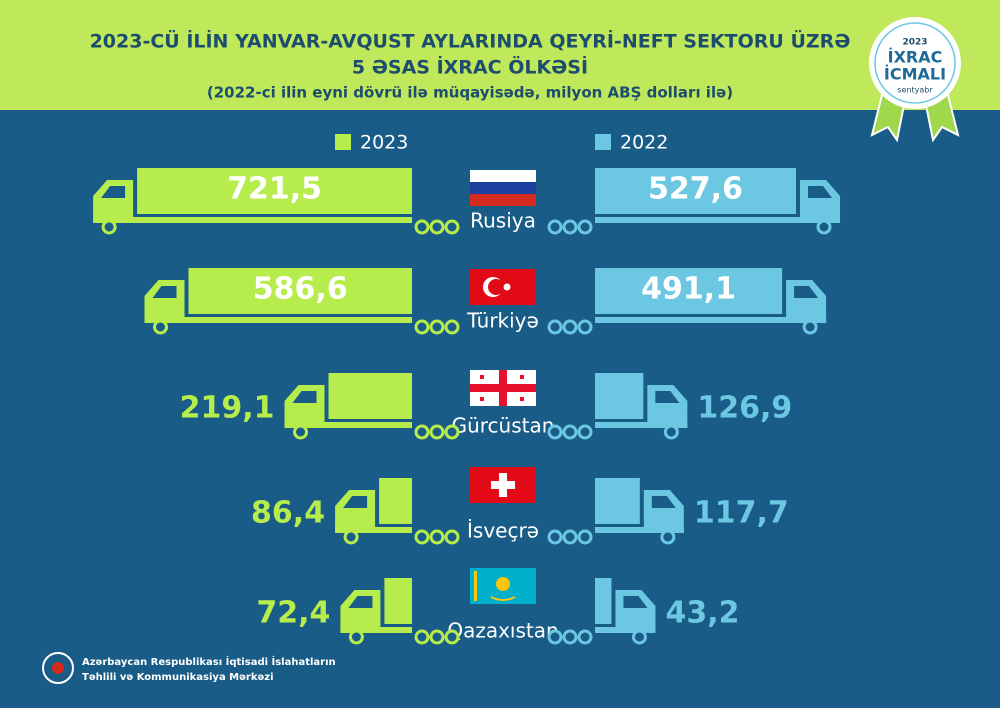  I want to click on badge-text: İXRAC, so click(915, 57).